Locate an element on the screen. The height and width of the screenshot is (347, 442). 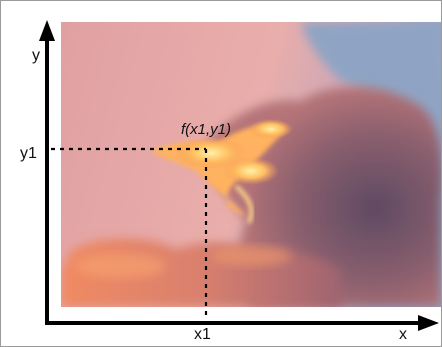
x1-tick-label: x1 is located at coordinates (202, 334).